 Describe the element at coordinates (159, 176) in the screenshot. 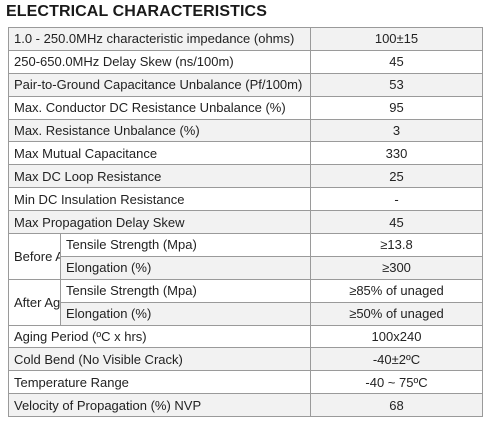

I see `row-label: Max DC Loop Resistance` at that location.